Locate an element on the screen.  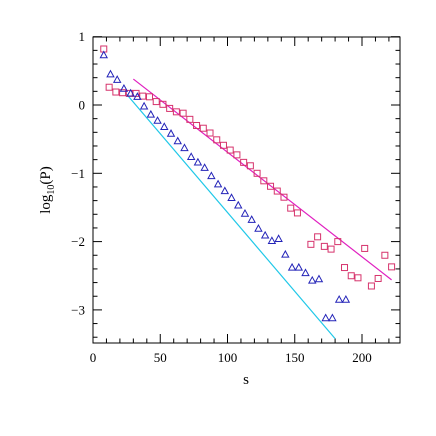
x-tick-labels: 0 50 100 150 200 is located at coordinates (231, 357).